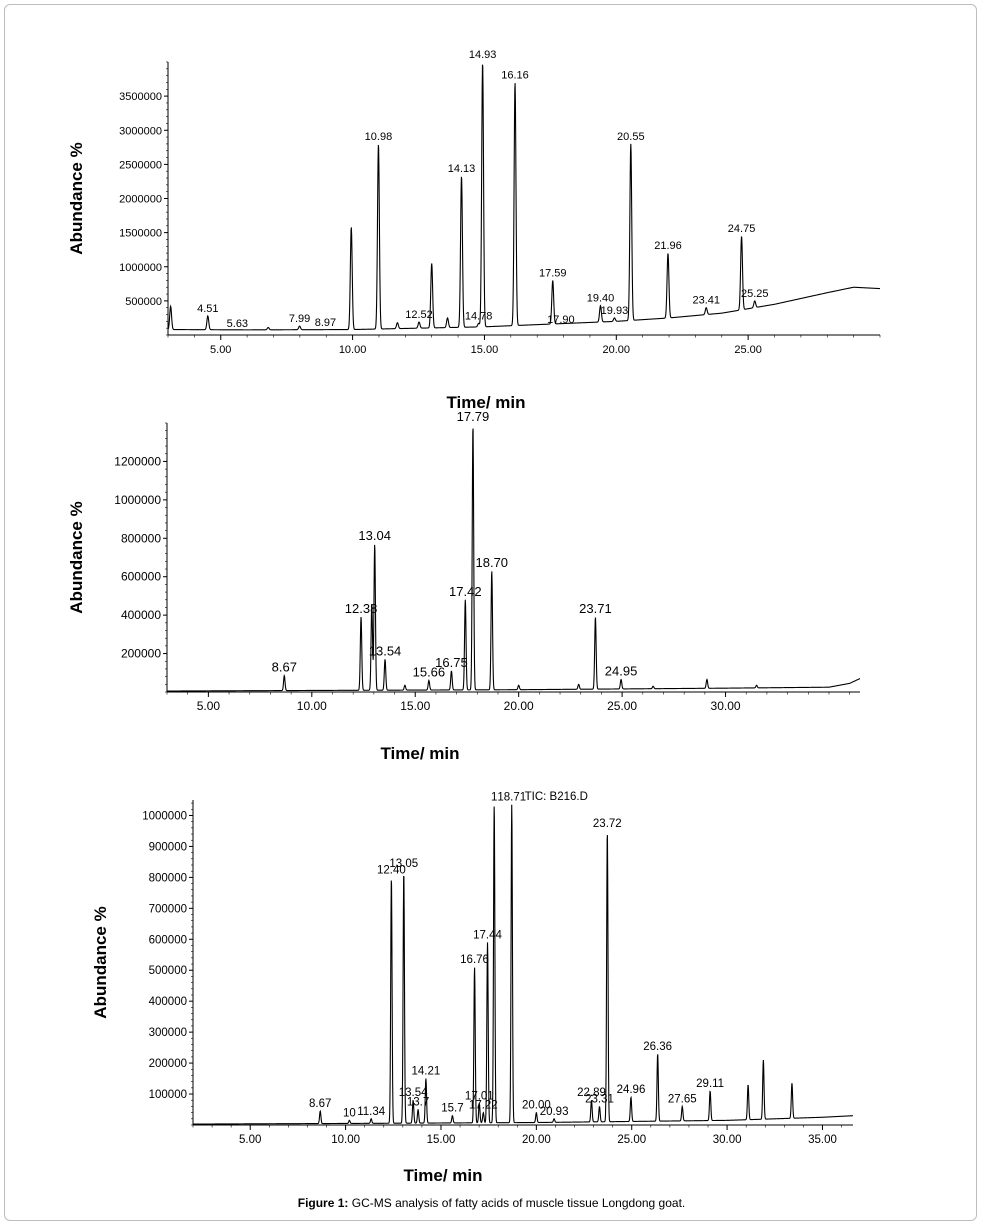 This screenshot has height=1227, width=983. Describe the element at coordinates (556, 797) in the screenshot. I see `chart-title: TIC: B216.D` at that location.